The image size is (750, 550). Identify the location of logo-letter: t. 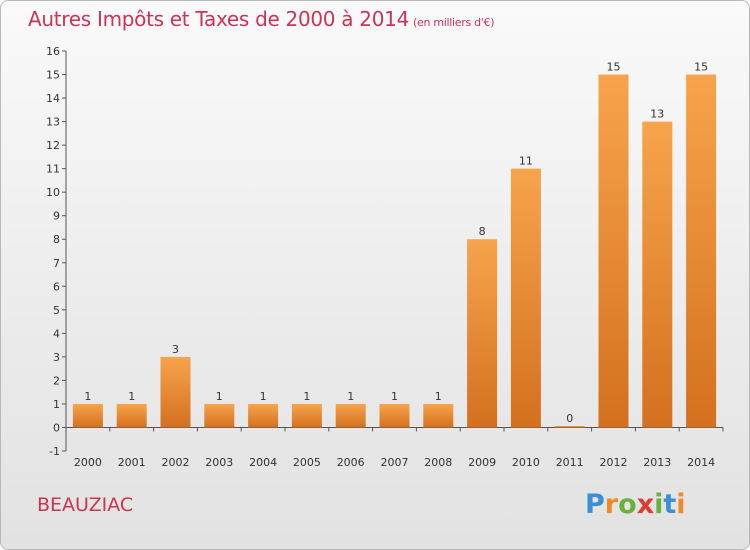
(670, 504).